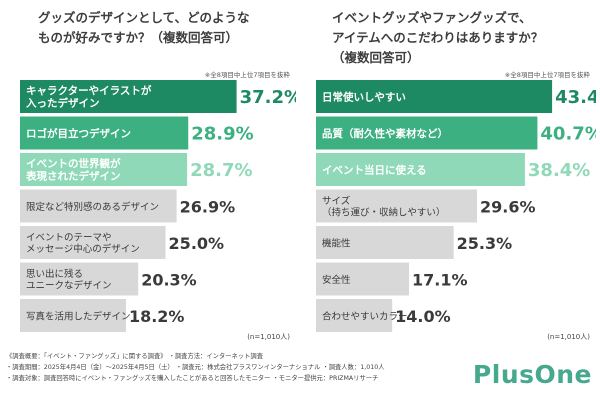 The height and width of the screenshot is (400, 600). Describe the element at coordinates (336, 243) in the screenshot. I see `category-label: 機能性` at that location.